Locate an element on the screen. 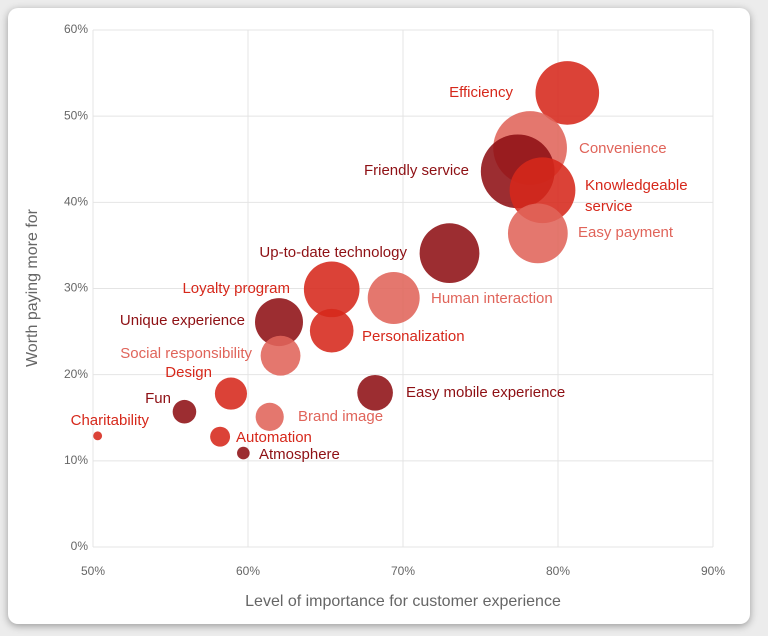 The image size is (768, 636). bubble-label: Design is located at coordinates (188, 372).